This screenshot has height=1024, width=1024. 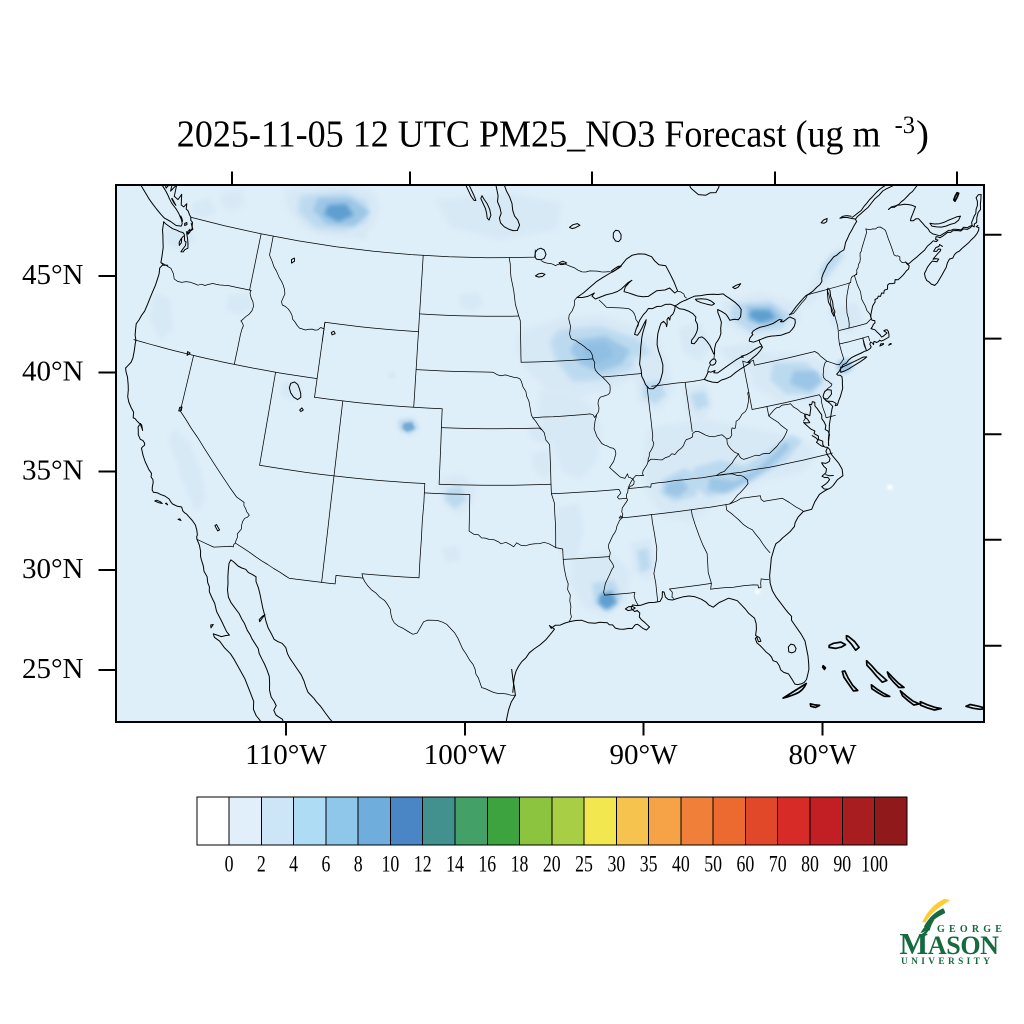 What do you see at coordinates (358, 864) in the screenshot?
I see `svg-text: 8` at bounding box center [358, 864].